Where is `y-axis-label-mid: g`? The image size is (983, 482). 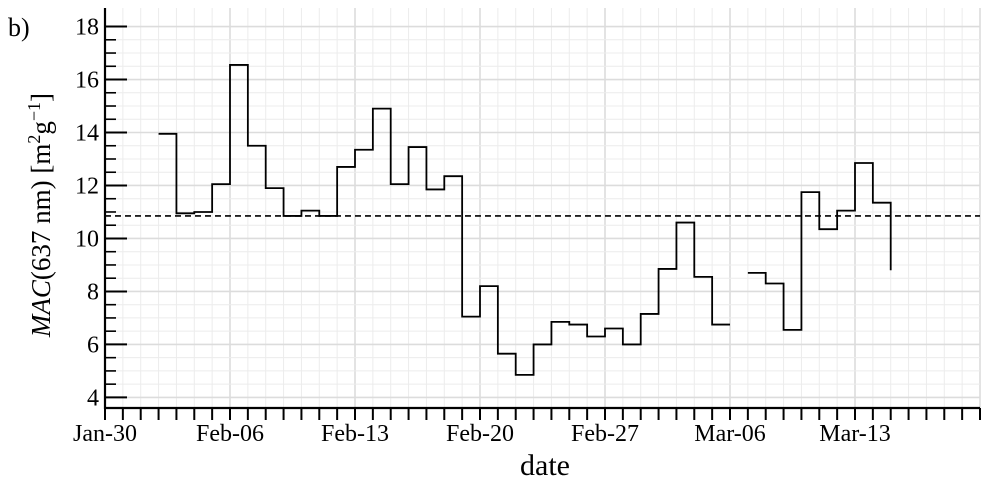 y-axis-label-mid: g is located at coordinates (41, 128).